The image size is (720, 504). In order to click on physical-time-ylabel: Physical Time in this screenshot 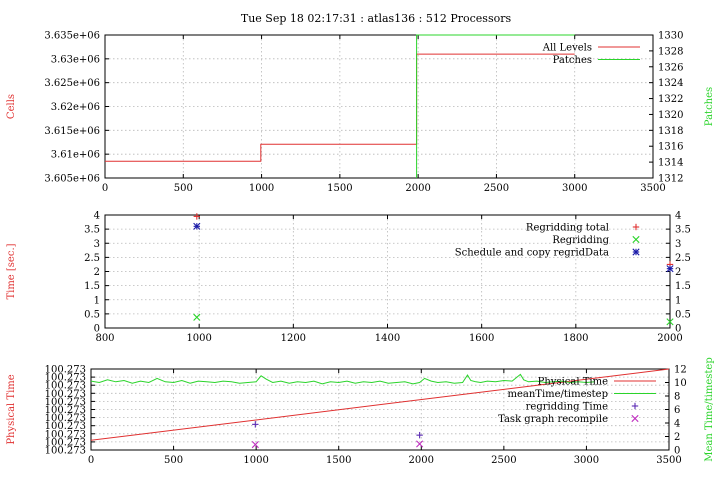, I will do `click(11, 409)`.